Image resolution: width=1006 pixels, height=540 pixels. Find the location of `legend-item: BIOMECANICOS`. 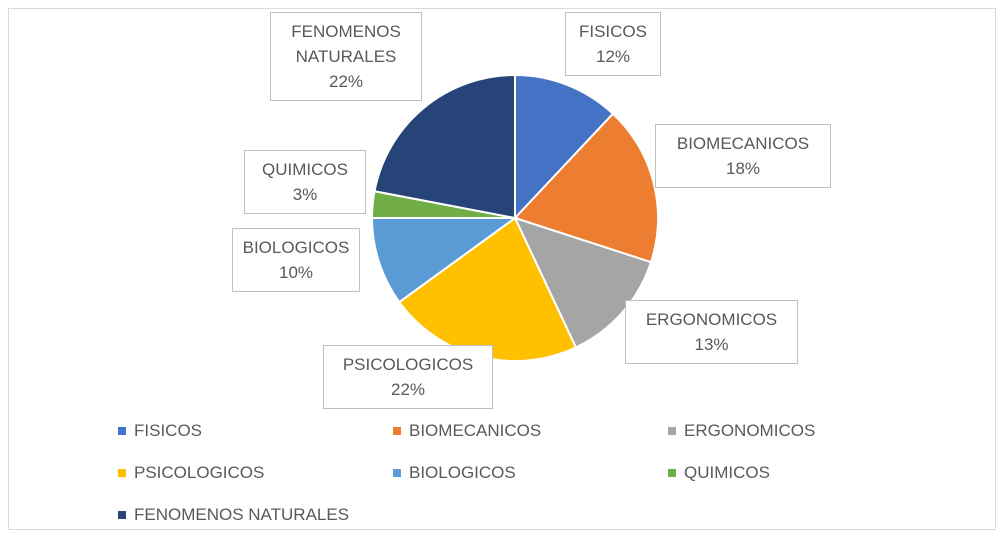

legend-item: BIOMECANICOS is located at coordinates (530, 431).